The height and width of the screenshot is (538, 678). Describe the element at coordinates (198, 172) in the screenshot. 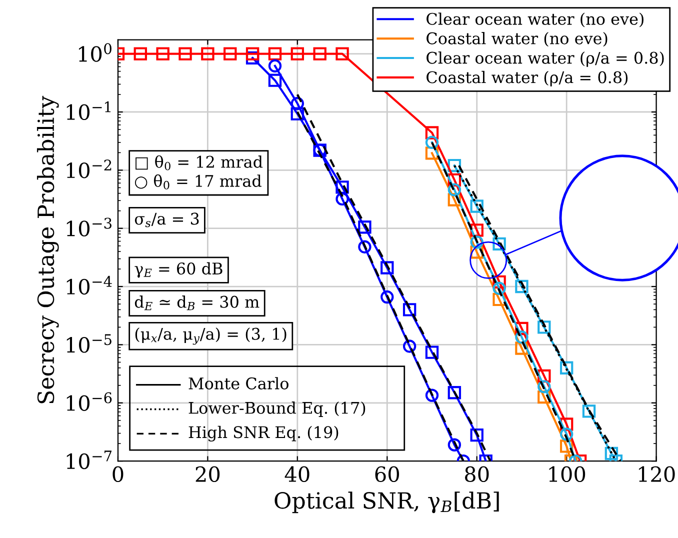

I see `annotation: □ θ$_{0}$ = 12 mrad ○ θ$_{0}$ = 17 mrad` at that location.